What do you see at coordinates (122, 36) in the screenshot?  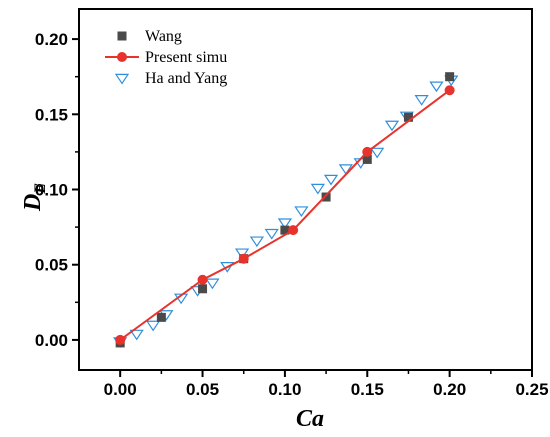 I see `legend-marker-wang` at bounding box center [122, 36].